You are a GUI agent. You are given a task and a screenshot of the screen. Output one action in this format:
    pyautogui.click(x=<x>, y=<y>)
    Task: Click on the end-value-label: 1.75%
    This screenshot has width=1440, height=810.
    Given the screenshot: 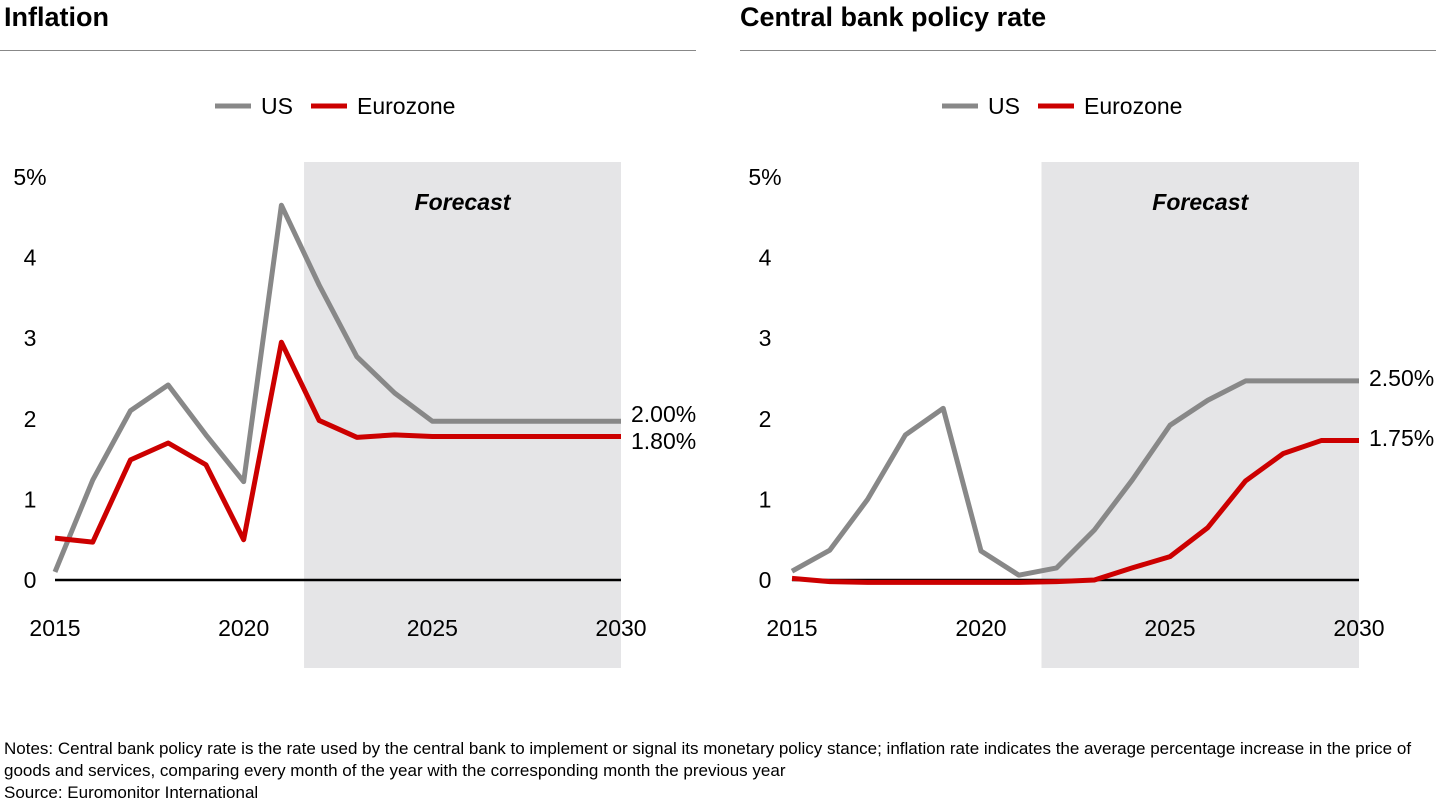 What is the action you would take?
    pyautogui.click(x=1401, y=438)
    